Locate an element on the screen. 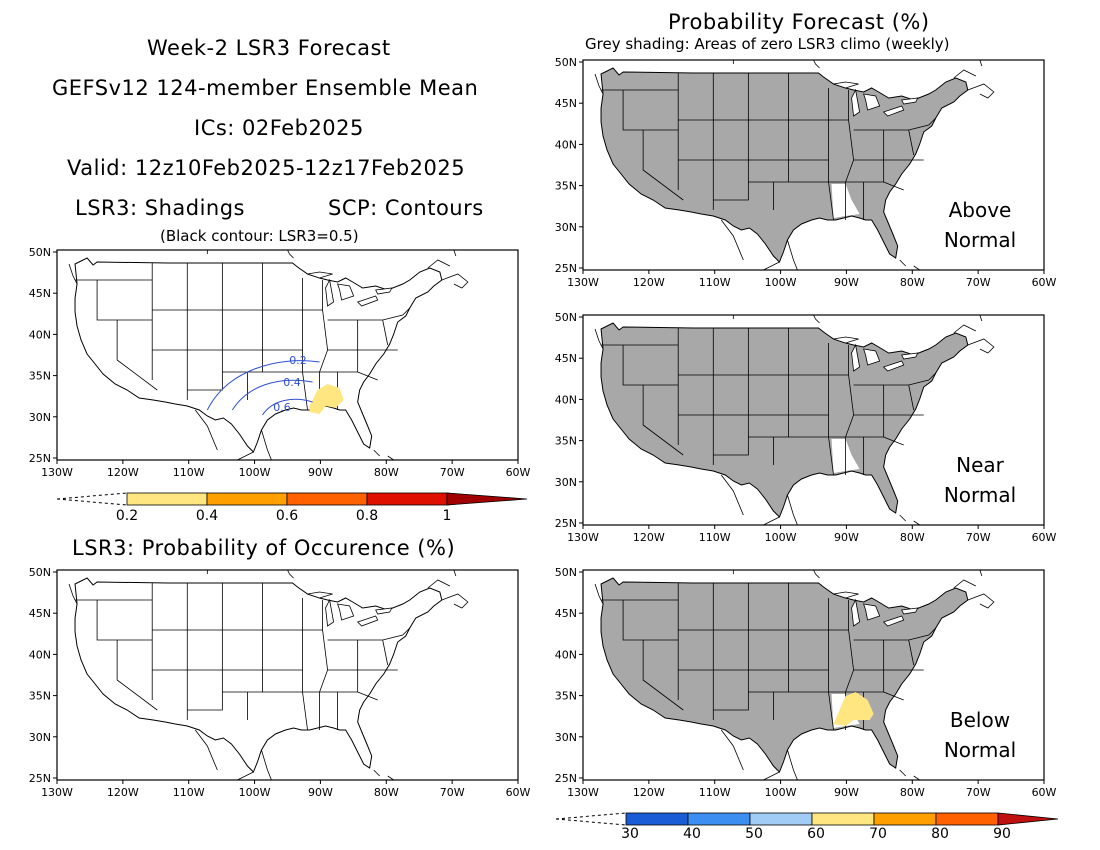 This screenshot has height=850, width=1100. header-line-4: Valid: 12z10Feb2025-12z17Feb2025 is located at coordinates (266, 168).